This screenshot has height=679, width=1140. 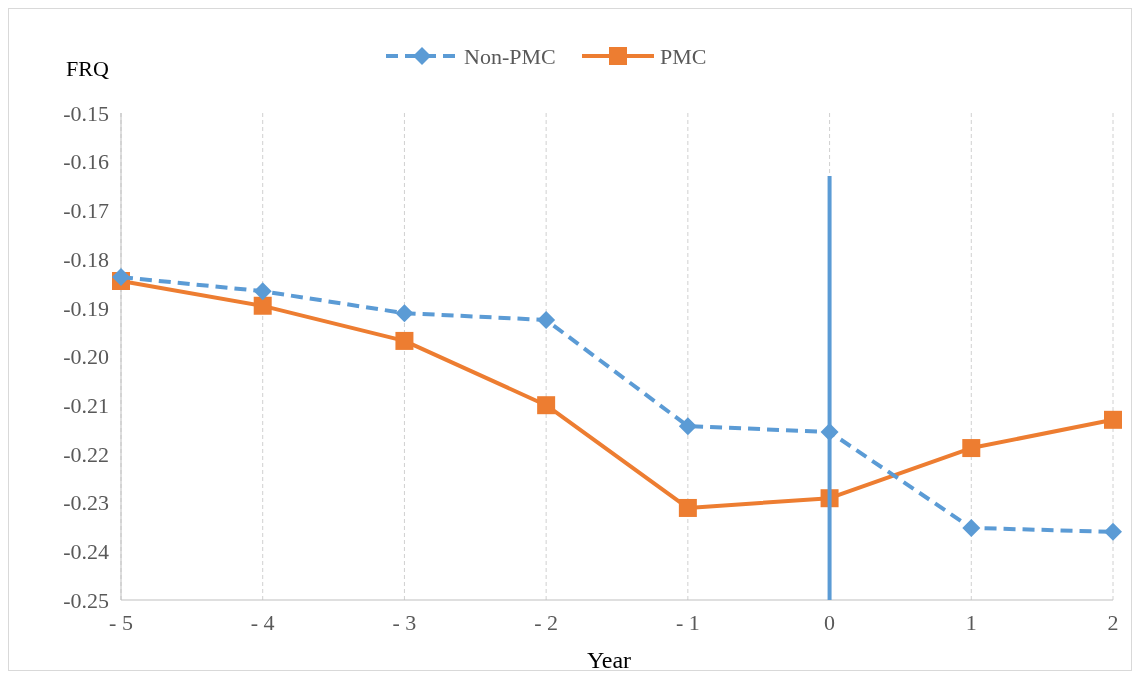 I want to click on y-tick-label: -0.19, so click(x=86, y=308).